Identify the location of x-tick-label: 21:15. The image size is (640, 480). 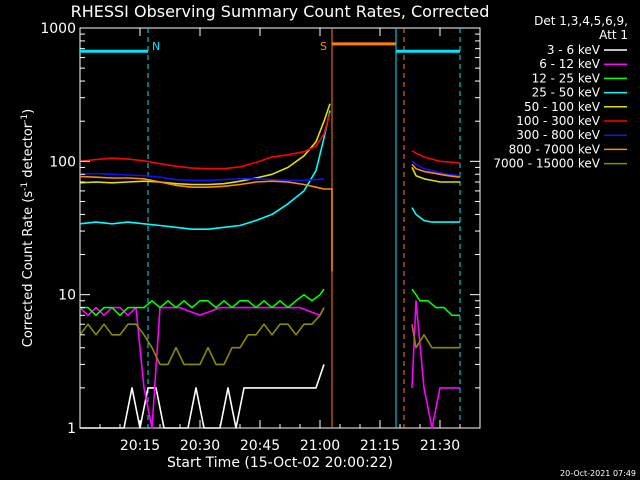
(380, 446).